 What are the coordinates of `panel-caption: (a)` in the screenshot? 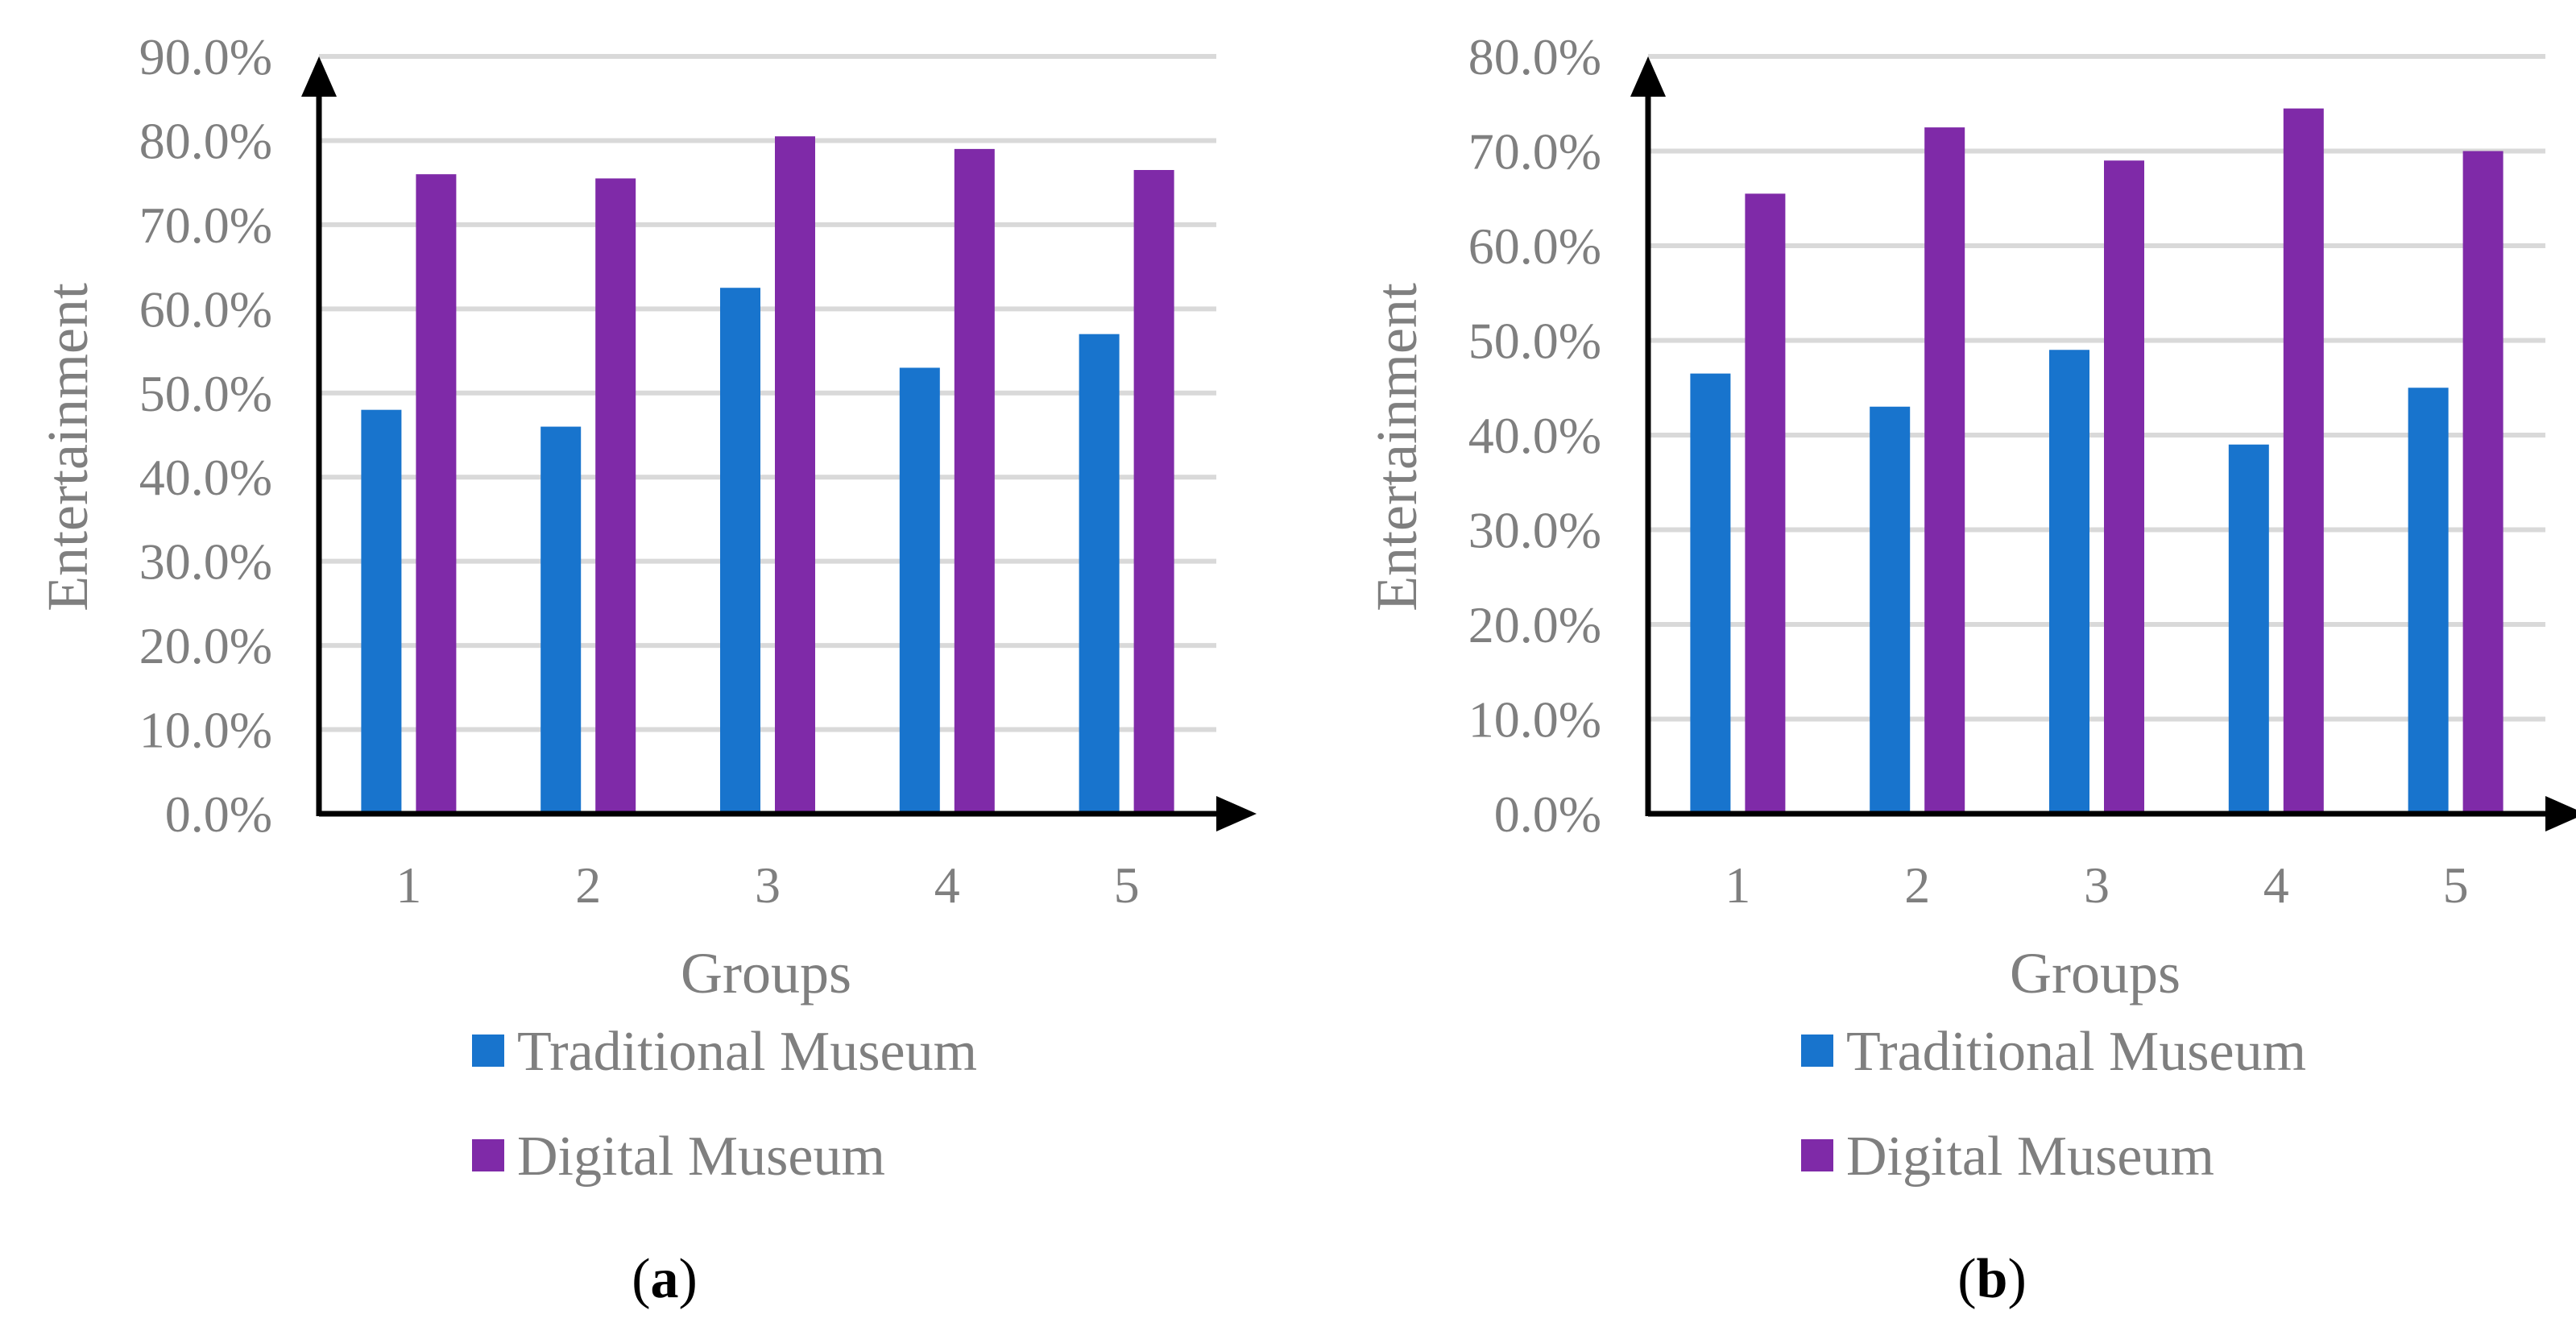 It's located at (665, 1279).